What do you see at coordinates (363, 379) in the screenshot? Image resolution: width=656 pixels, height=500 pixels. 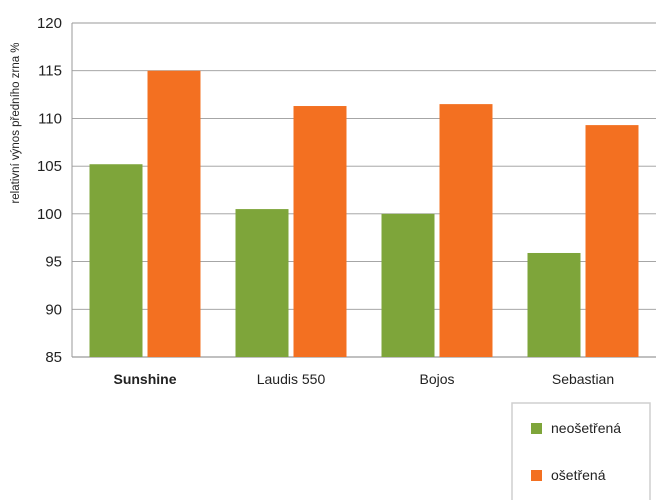 I see `x-category-labels: Sunshine Laudis 550 Bojos Sebastian` at bounding box center [363, 379].